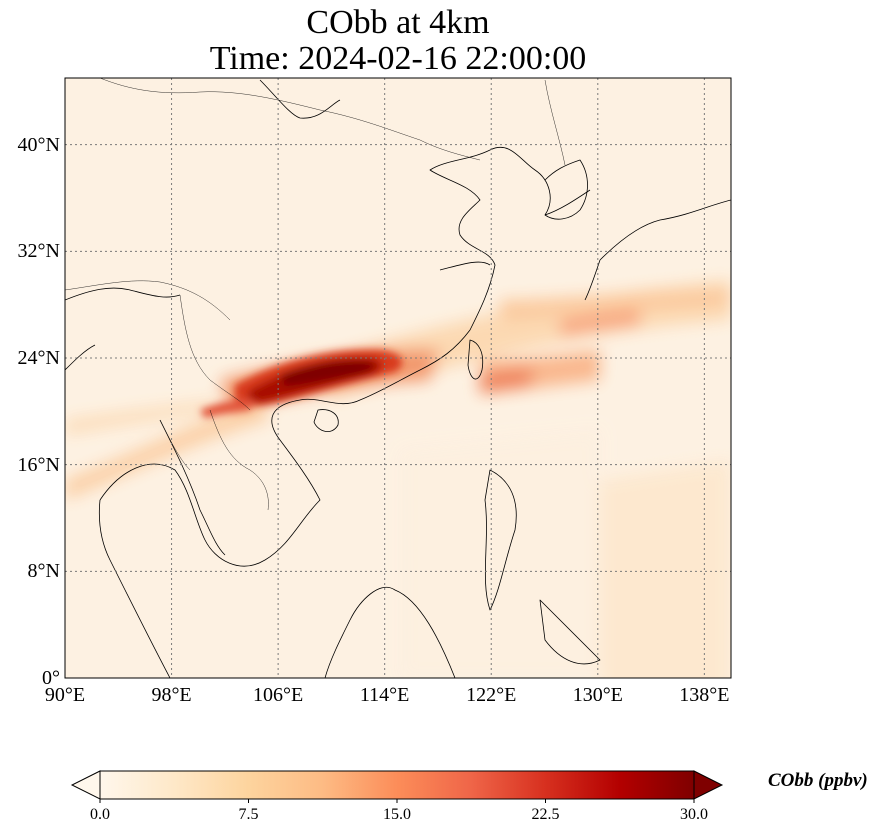  Describe the element at coordinates (818, 780) in the screenshot. I see `colorbar-label: CObb (ppbv)` at that location.